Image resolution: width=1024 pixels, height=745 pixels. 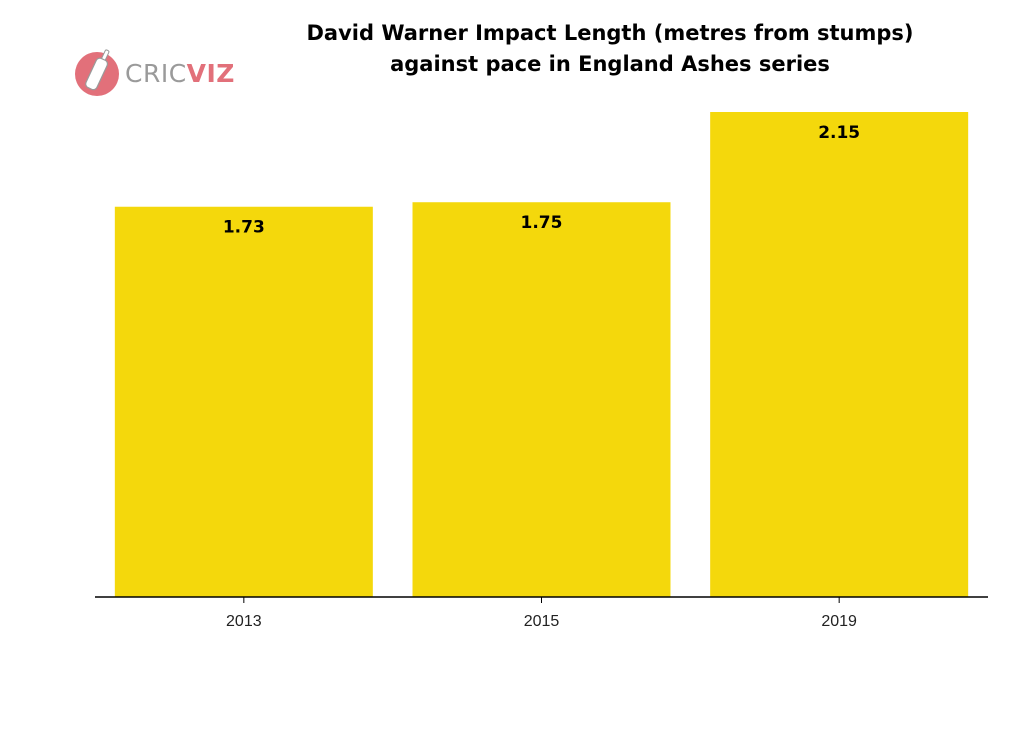 I want to click on x-tick-label-2013: 2013, so click(x=244, y=621).